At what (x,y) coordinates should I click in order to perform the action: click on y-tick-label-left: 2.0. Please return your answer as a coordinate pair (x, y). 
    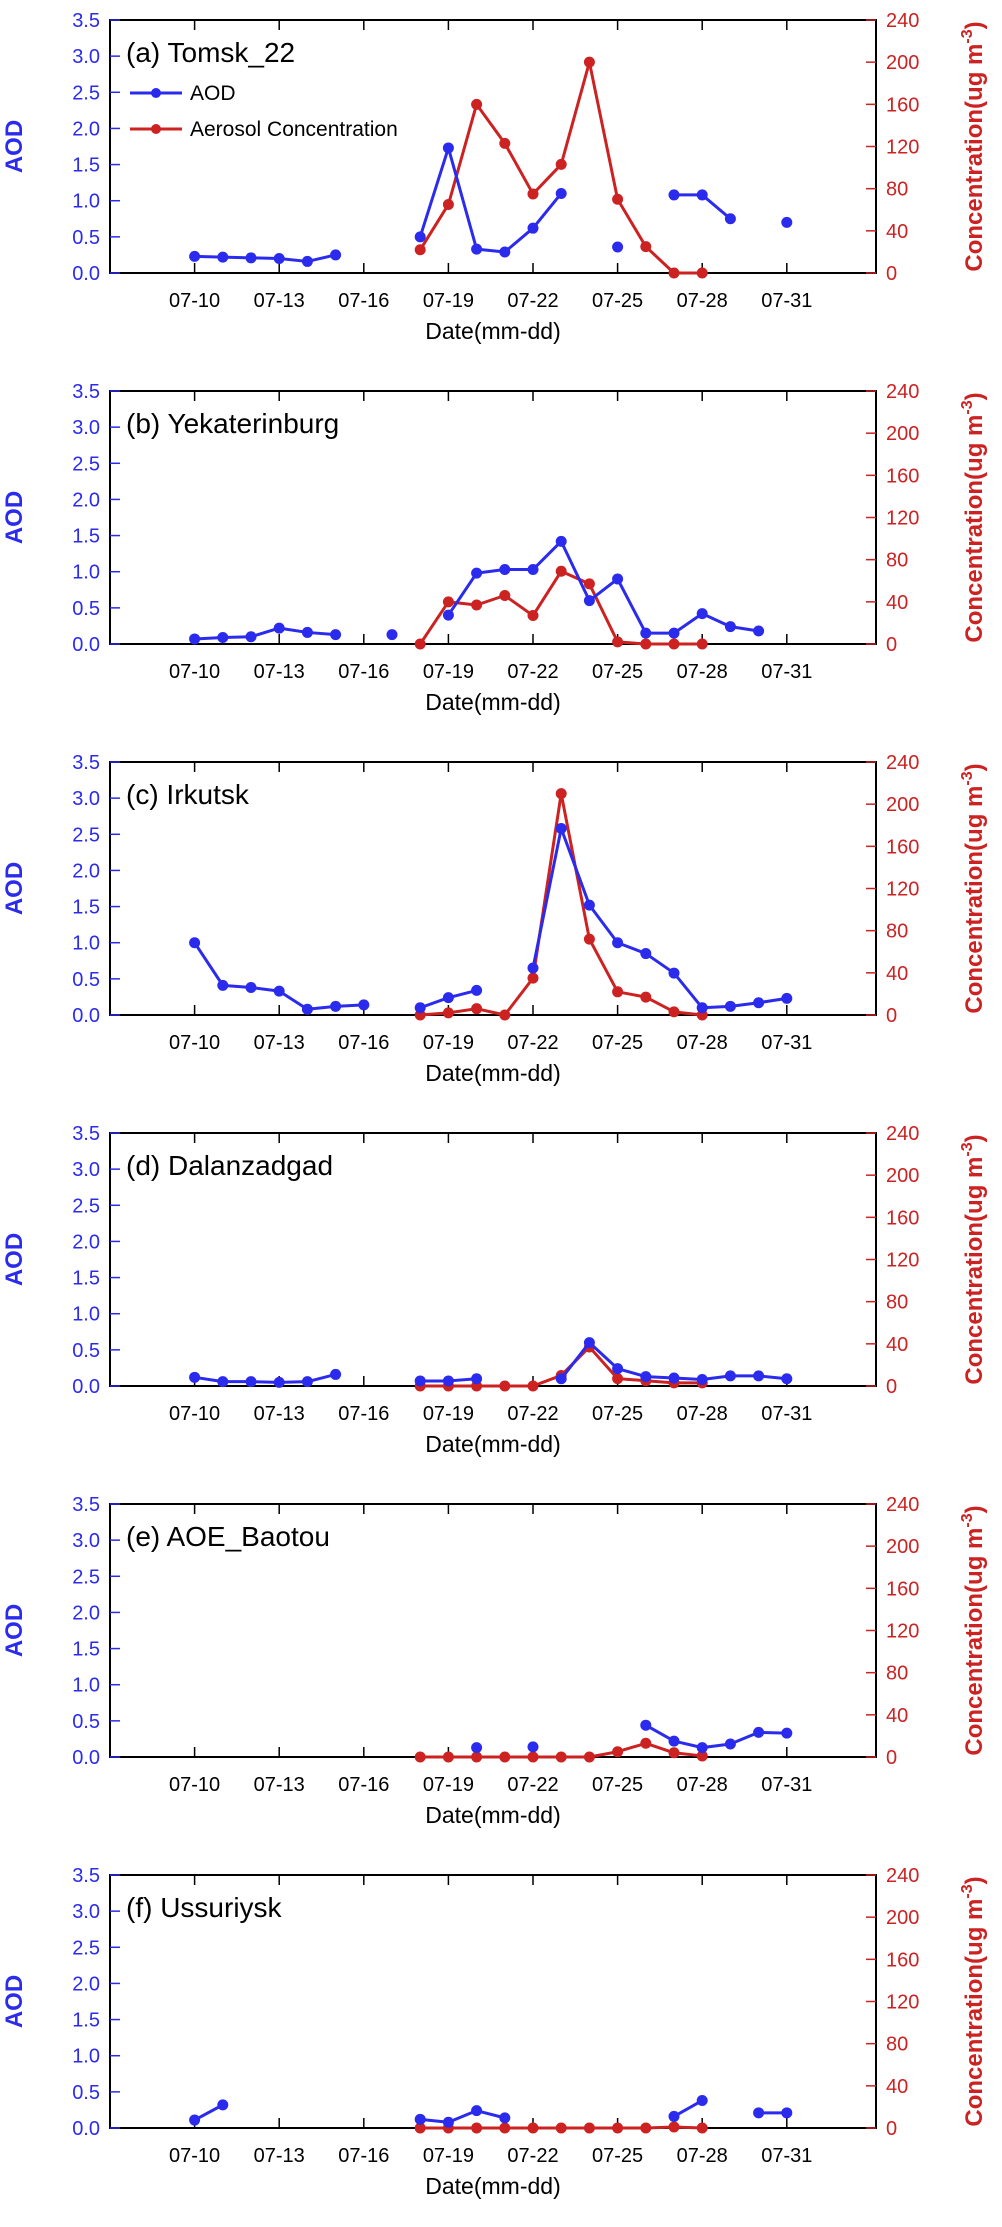
    Looking at the image, I should click on (86, 500).